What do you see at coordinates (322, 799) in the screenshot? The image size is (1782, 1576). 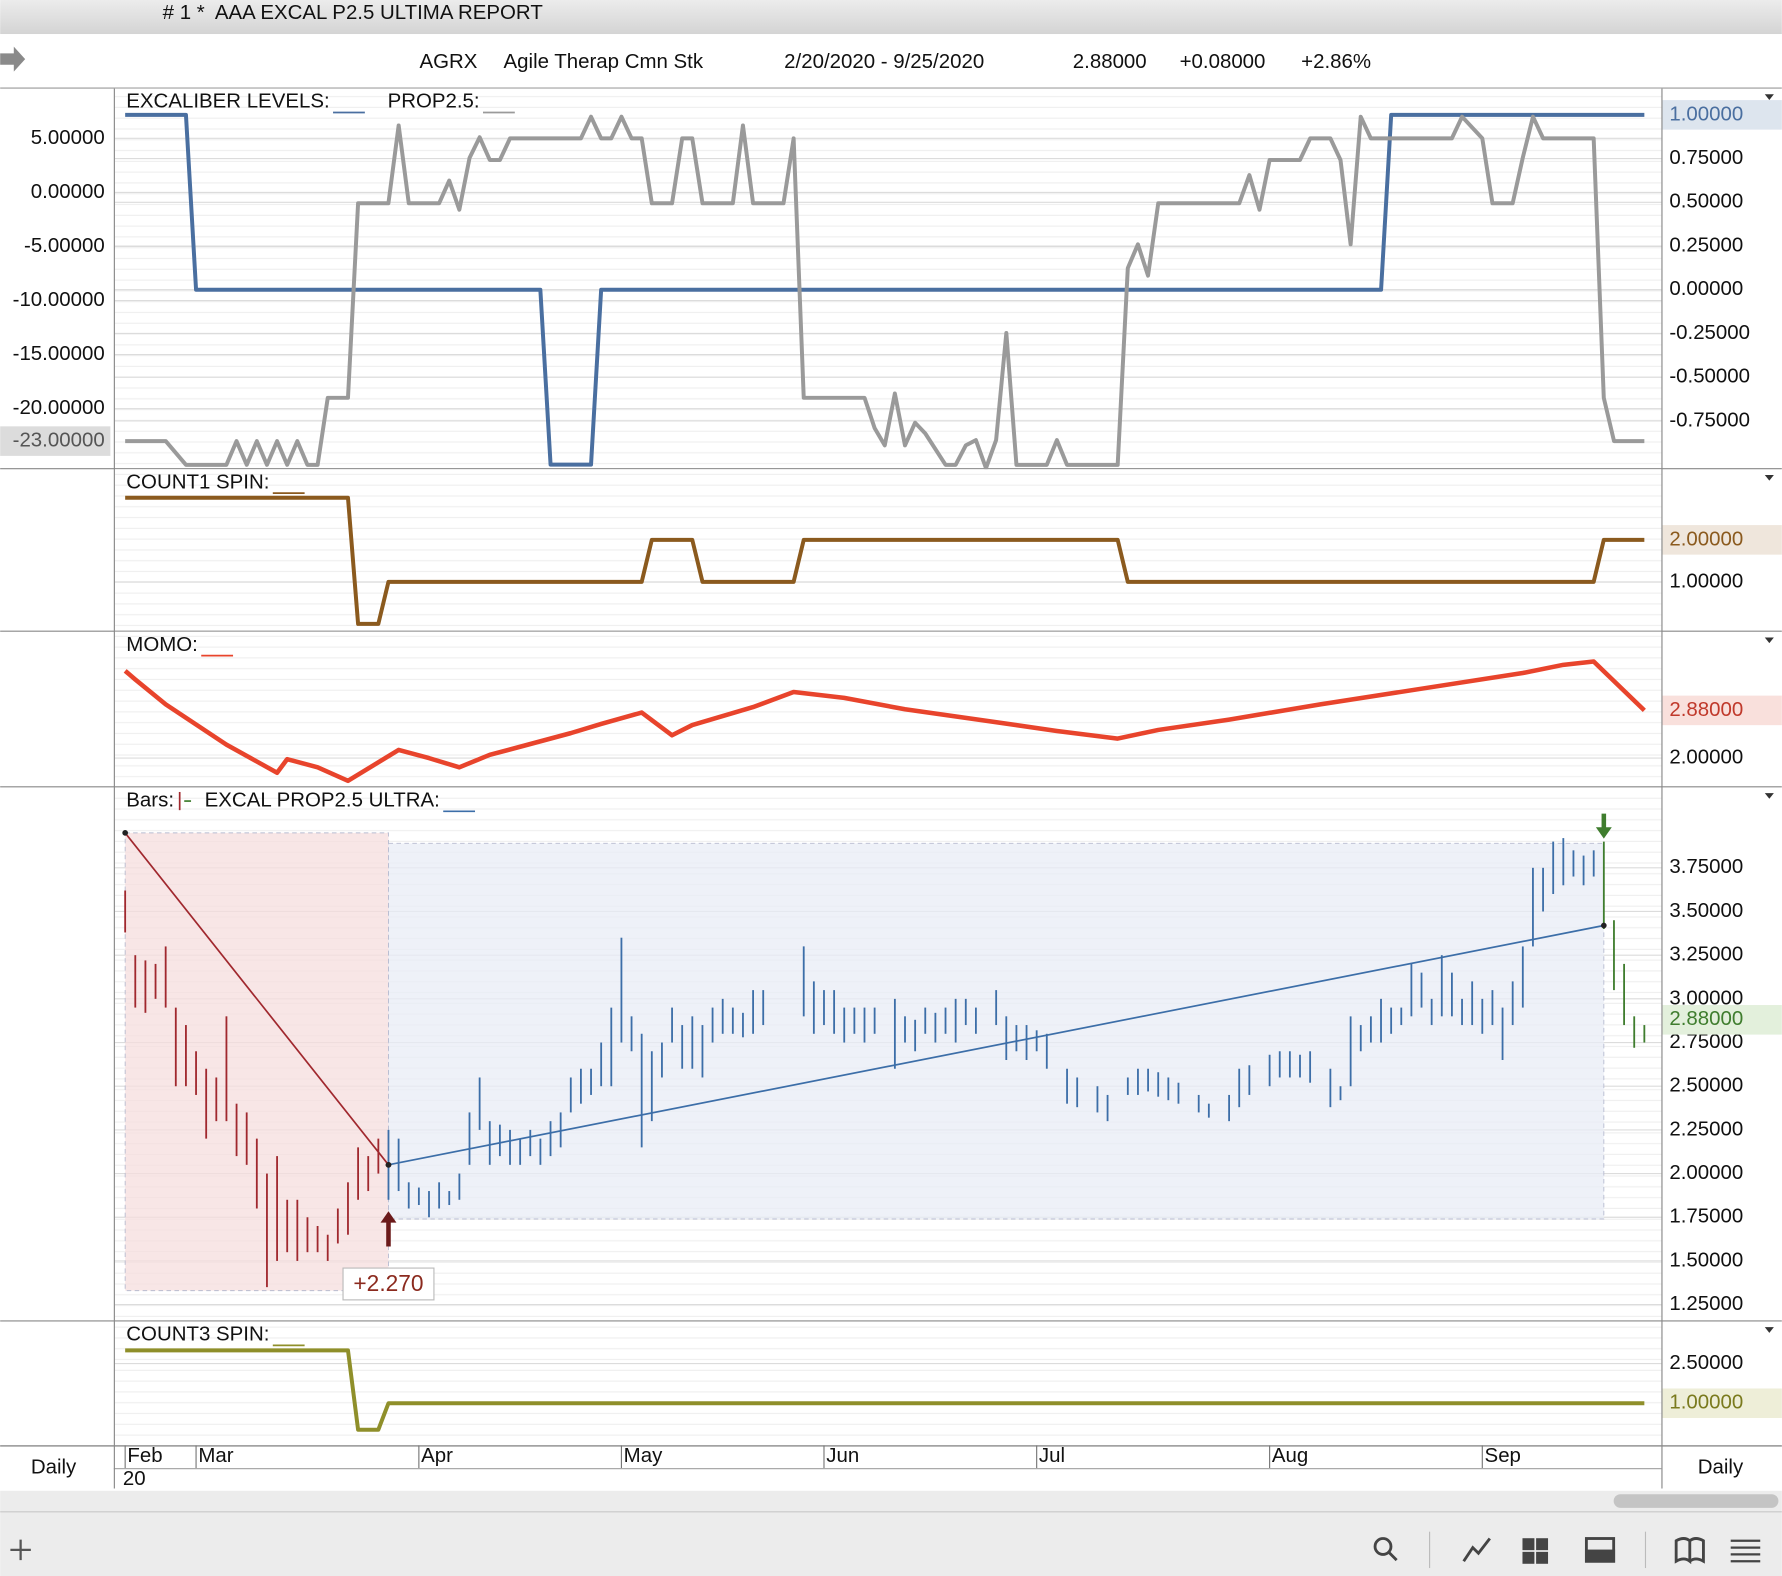 I see `legend-label: EXCAL PROP2.5 ULTRA:` at bounding box center [322, 799].